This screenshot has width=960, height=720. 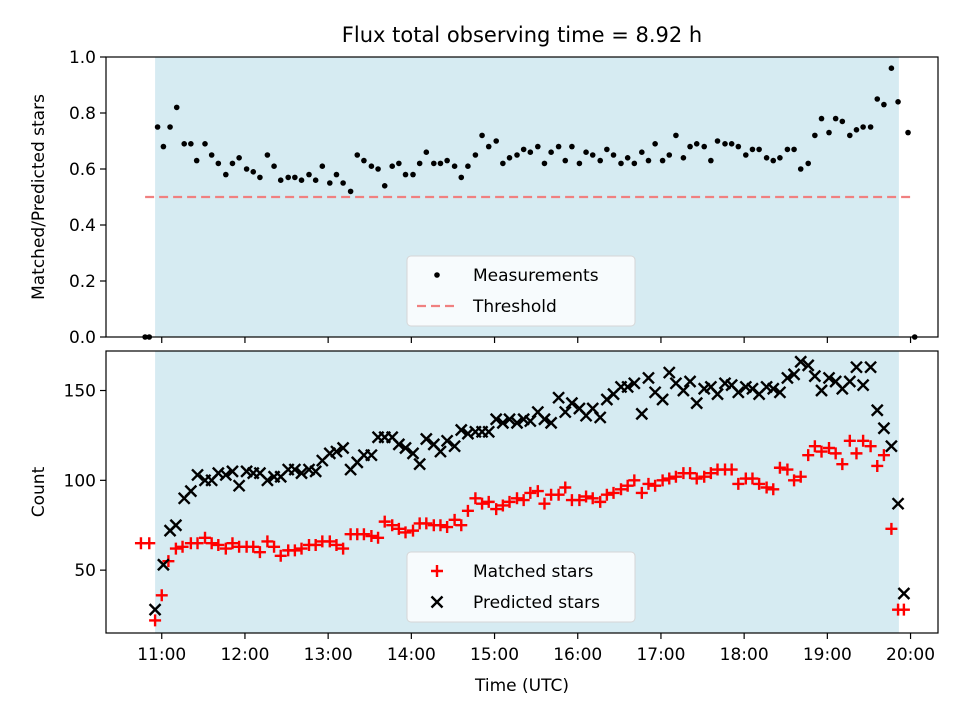 I want to click on legend: Measurements Threshold, so click(x=521, y=291).